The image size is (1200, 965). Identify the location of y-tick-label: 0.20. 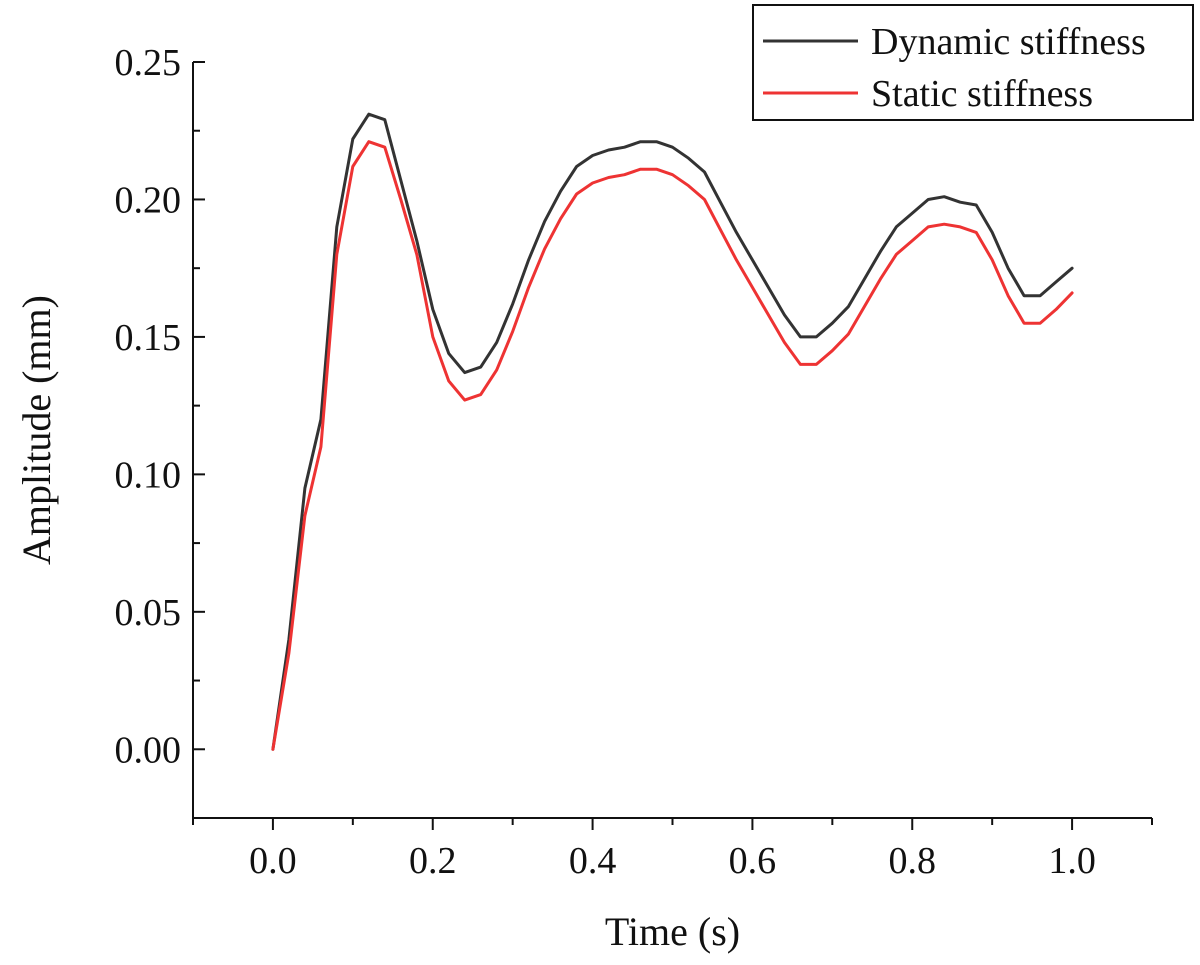
(148, 200).